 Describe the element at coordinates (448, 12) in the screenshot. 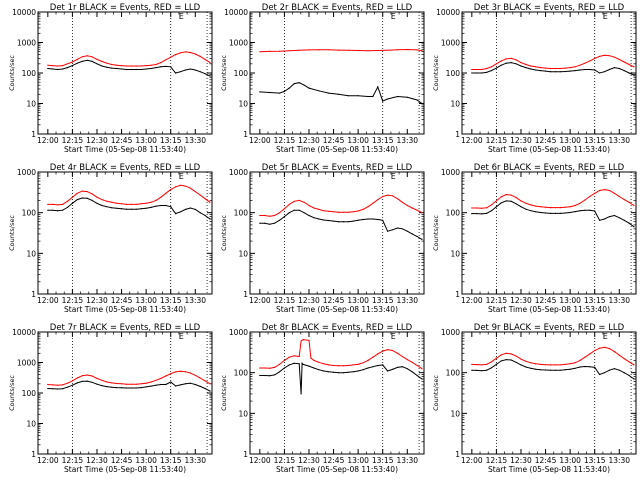

I see `y-tick-label: 10000` at that location.